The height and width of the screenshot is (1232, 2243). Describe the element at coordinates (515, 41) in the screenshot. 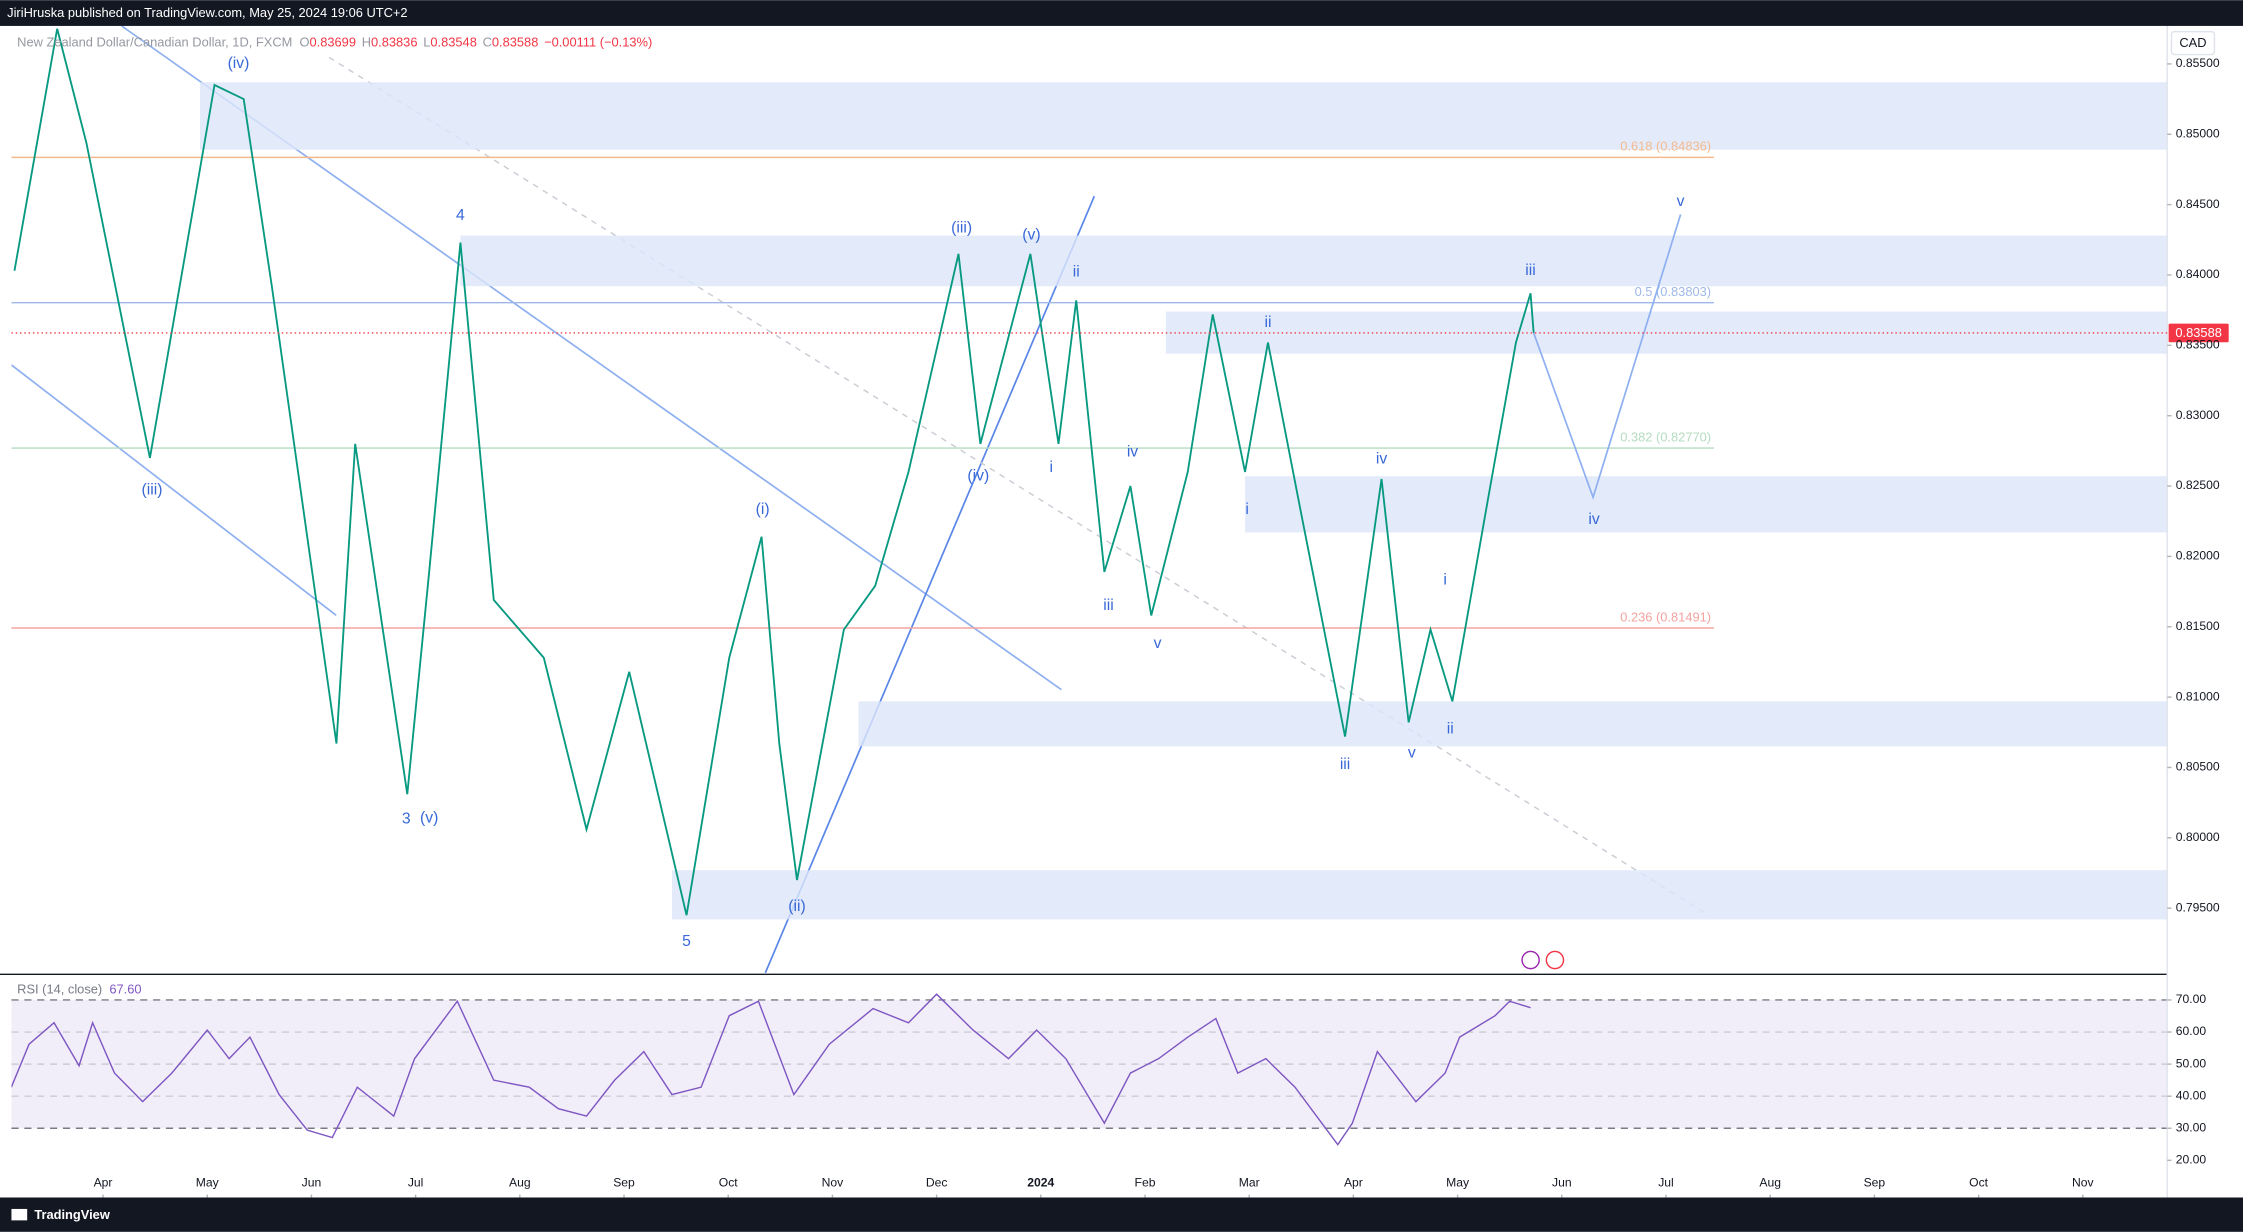

I see `quote-value: 0.83588` at that location.